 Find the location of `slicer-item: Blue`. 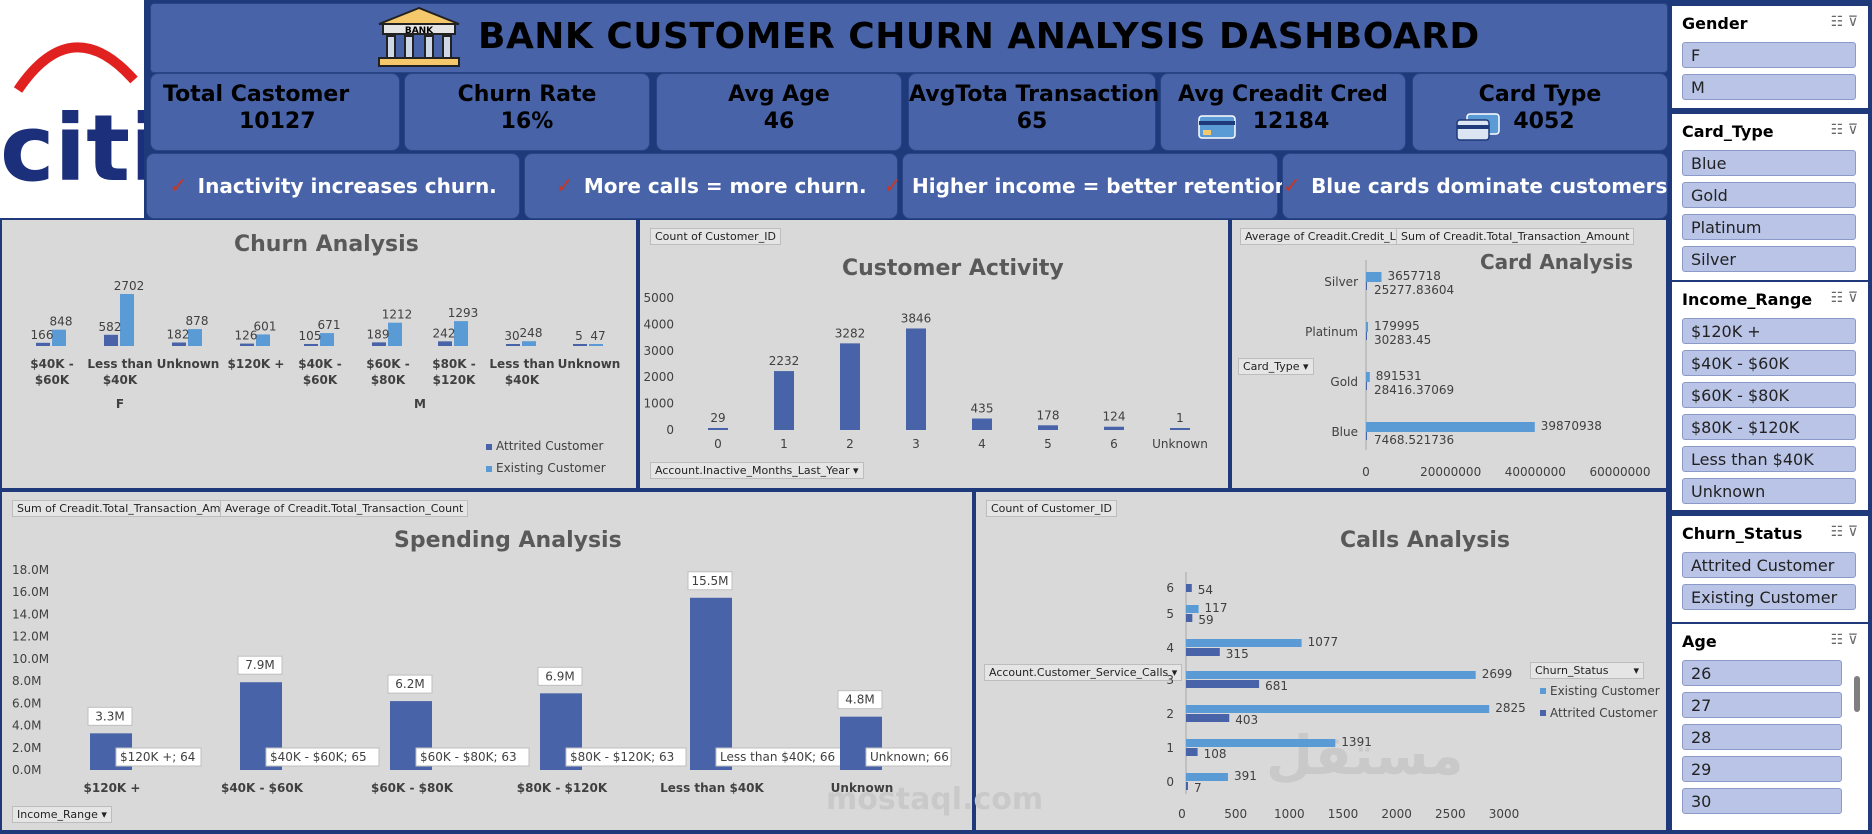

slicer-item: Blue is located at coordinates (1769, 163).